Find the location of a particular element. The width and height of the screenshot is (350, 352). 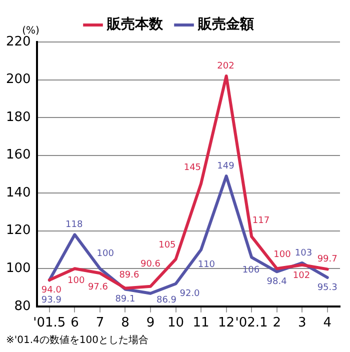

y-tick-label: 100 is located at coordinates (18, 268).